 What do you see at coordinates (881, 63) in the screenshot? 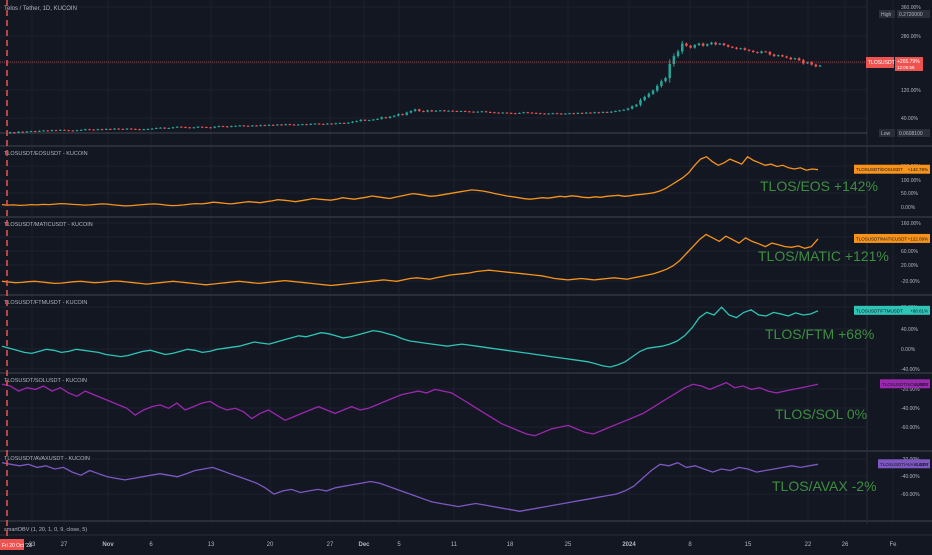
I see `symbol-label: TLOSUSDT` at bounding box center [881, 63].